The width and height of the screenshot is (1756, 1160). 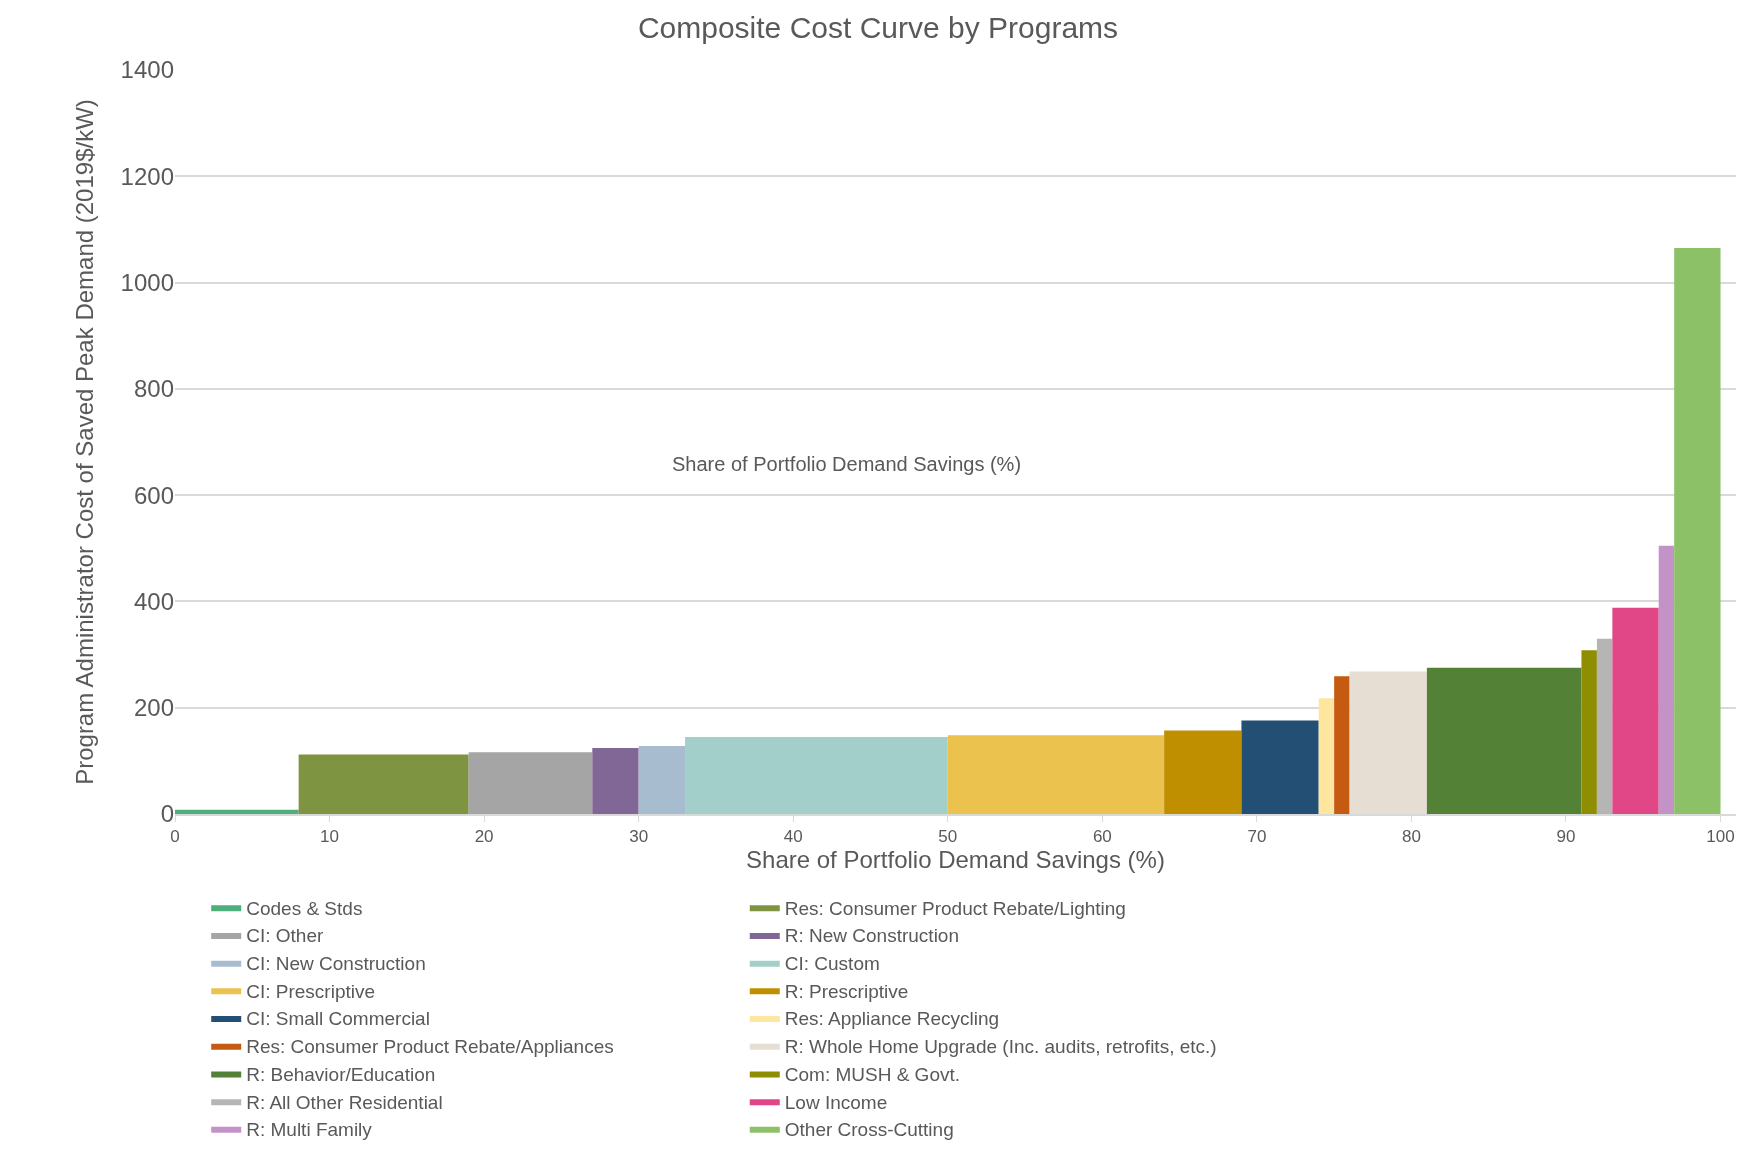 What do you see at coordinates (285, 936) in the screenshot?
I see `legend-label: CI: Other` at bounding box center [285, 936].